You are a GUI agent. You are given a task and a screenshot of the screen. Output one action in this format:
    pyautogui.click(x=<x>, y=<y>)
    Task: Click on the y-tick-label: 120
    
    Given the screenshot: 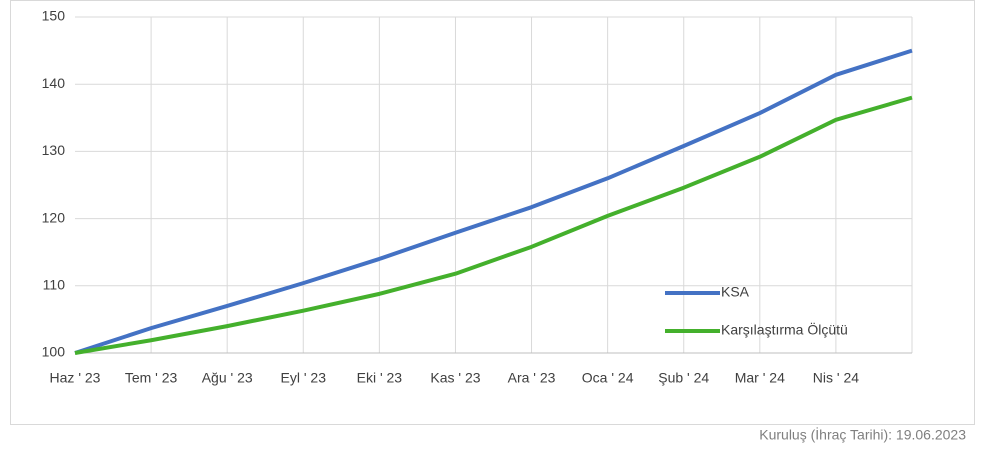 What is the action you would take?
    pyautogui.click(x=54, y=217)
    